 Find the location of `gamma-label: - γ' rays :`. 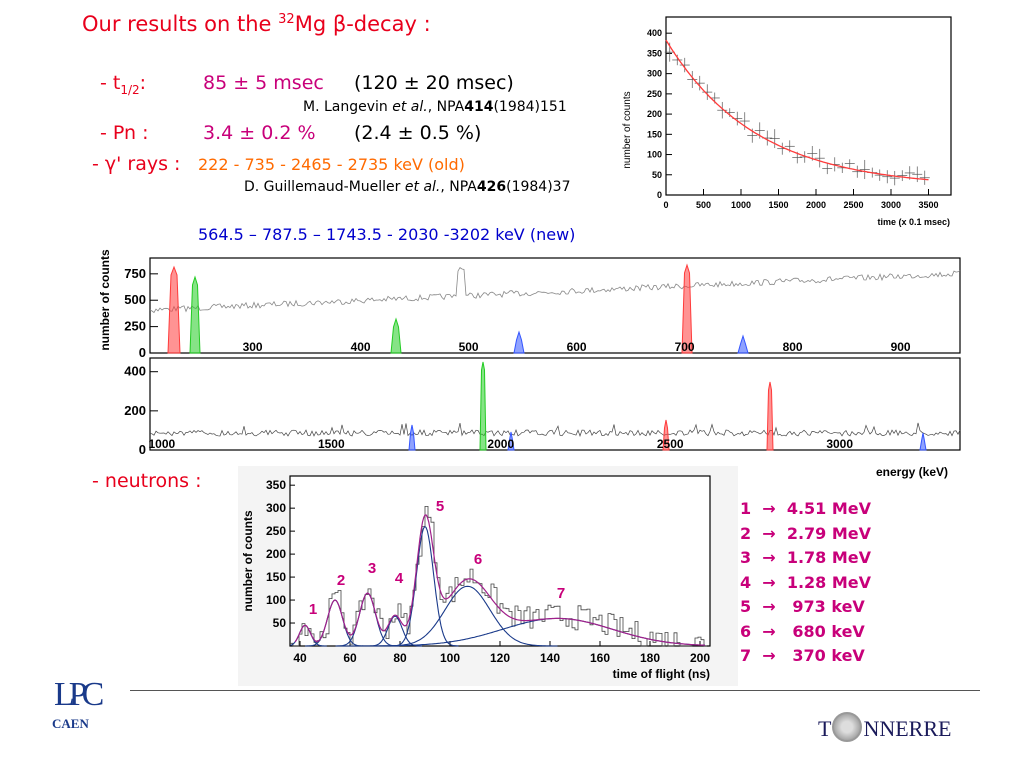

gamma-label: - γ' rays : is located at coordinates (136, 164).